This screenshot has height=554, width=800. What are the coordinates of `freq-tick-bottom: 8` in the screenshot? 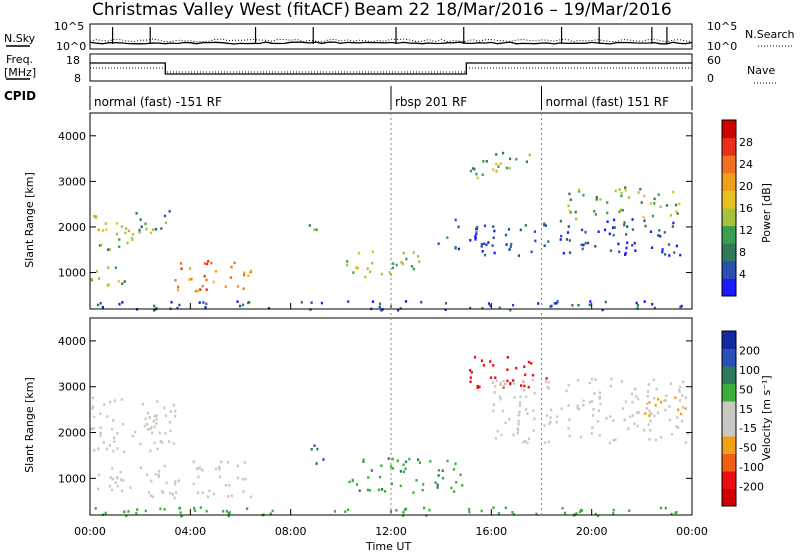 It's located at (77, 78).